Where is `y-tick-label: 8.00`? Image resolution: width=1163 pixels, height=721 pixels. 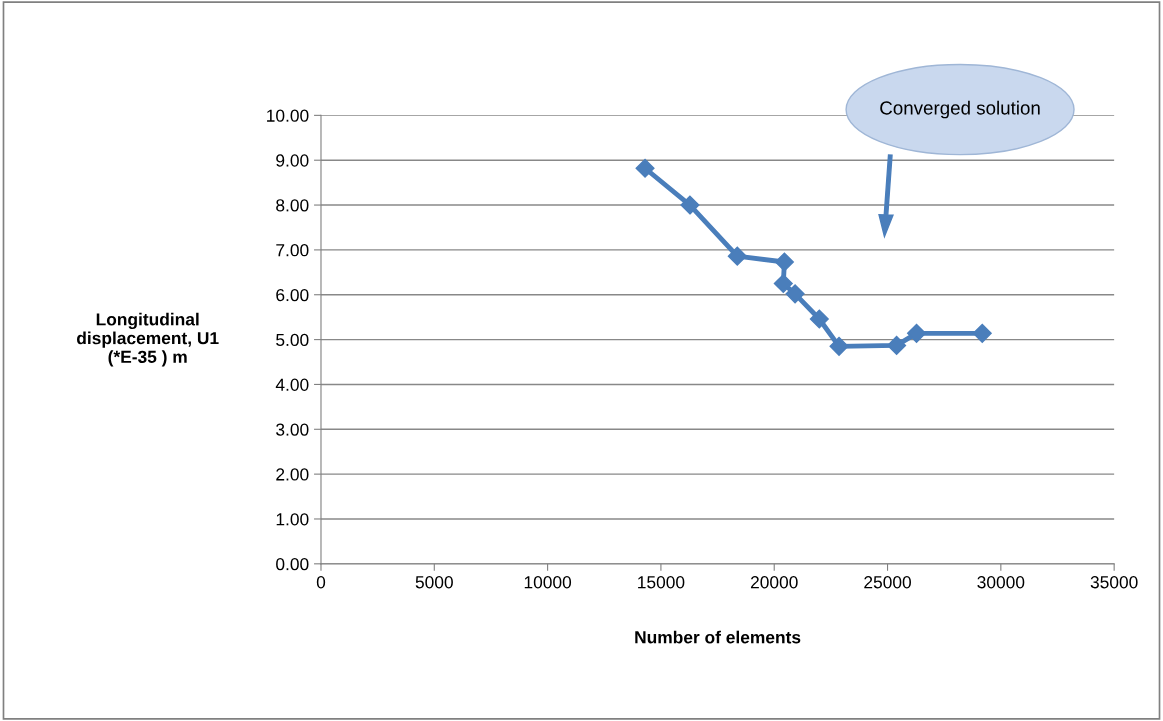
y-tick-label: 8.00 is located at coordinates (292, 205).